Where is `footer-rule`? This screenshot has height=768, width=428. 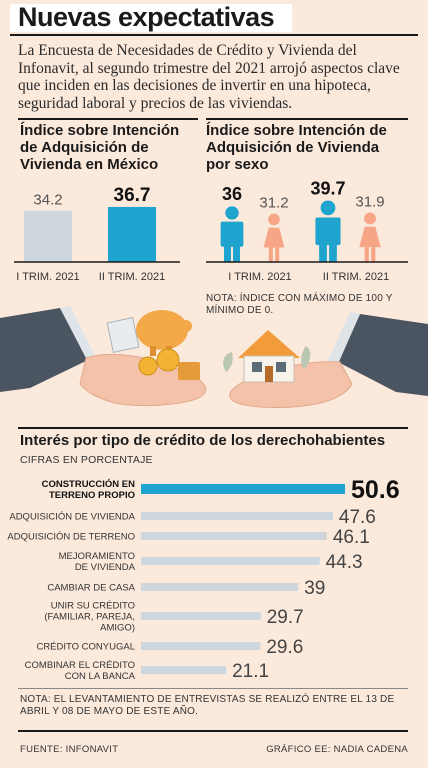 footer-rule is located at coordinates (213, 731).